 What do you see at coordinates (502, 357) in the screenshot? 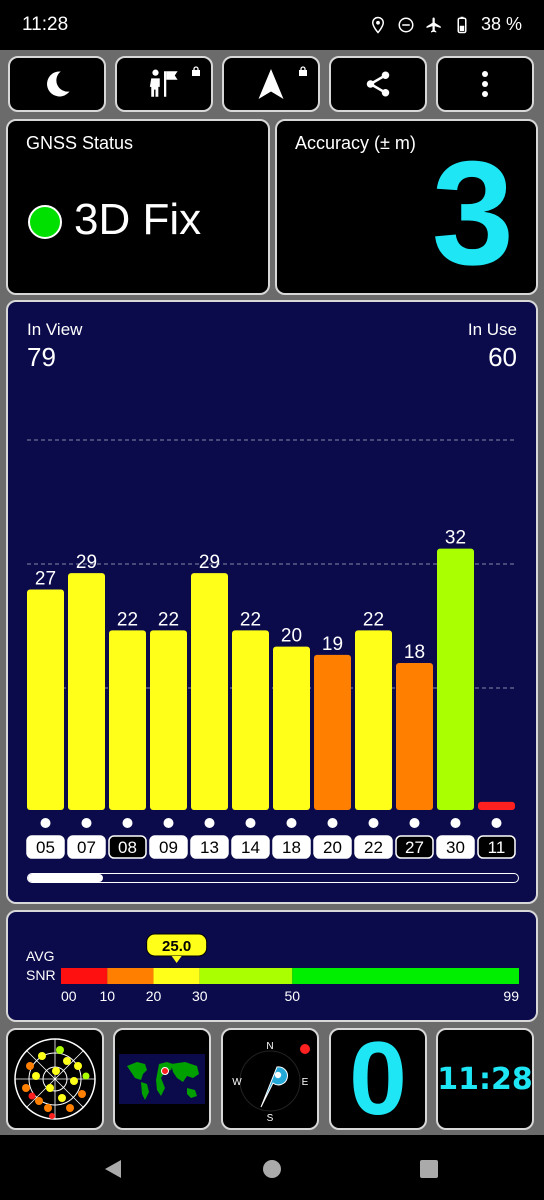
I see `in-use-count: 60` at bounding box center [502, 357].